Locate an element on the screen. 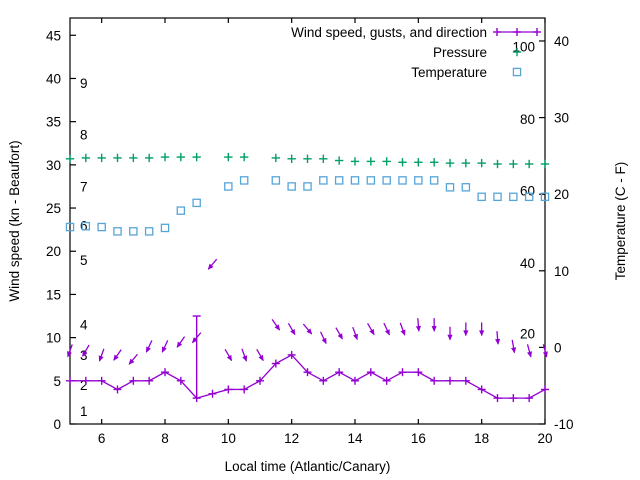 The image size is (640, 480). x-tick-label: 8 is located at coordinates (165, 438).